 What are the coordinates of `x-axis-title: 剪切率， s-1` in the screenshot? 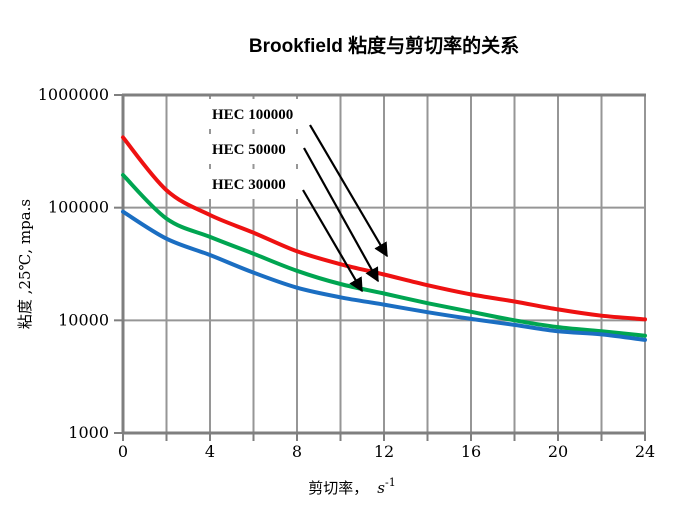 It's located at (351, 486).